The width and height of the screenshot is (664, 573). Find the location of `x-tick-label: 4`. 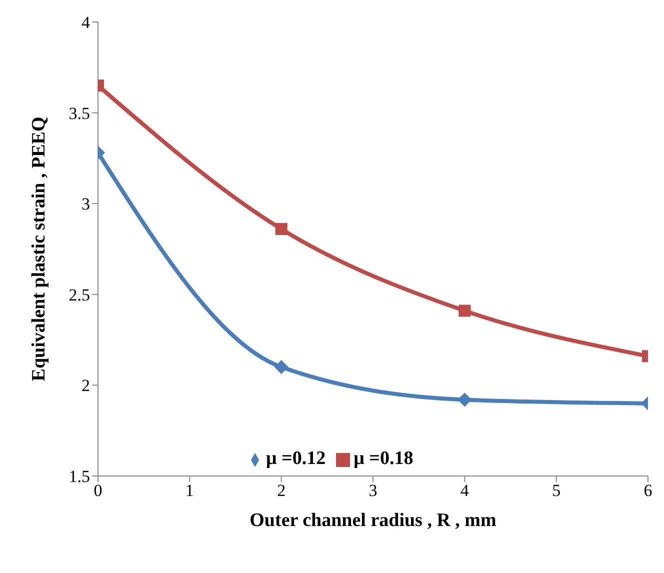

x-tick-label: 4 is located at coordinates (465, 490).